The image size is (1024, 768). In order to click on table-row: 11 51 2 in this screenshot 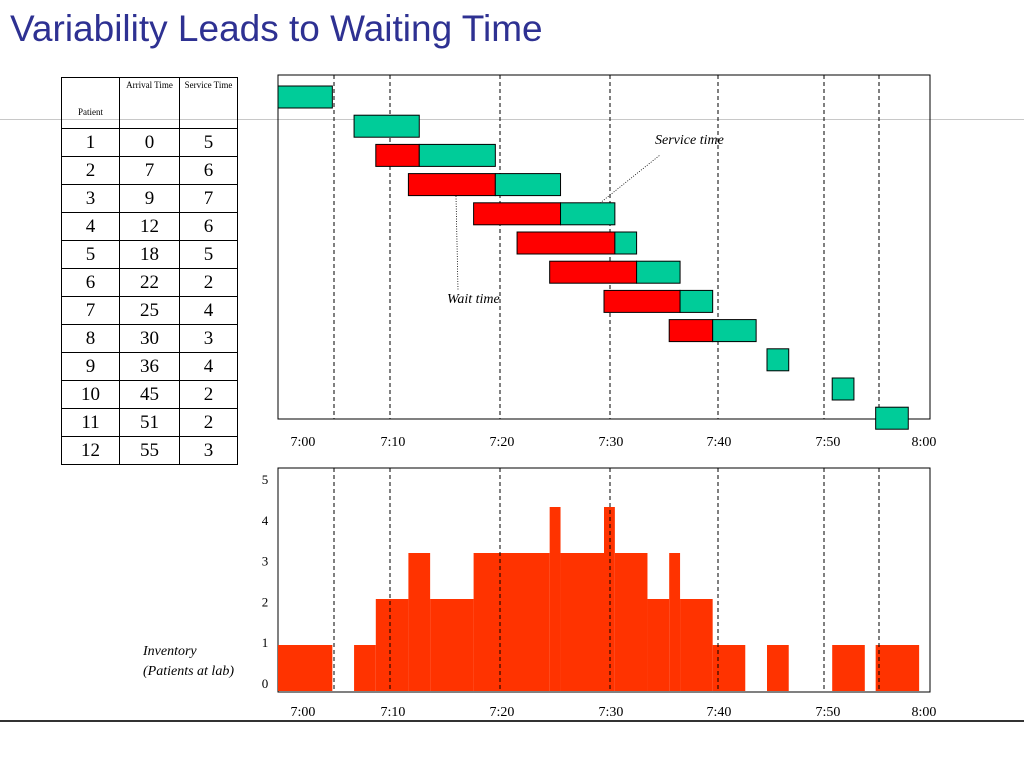, I will do `click(149, 422)`.